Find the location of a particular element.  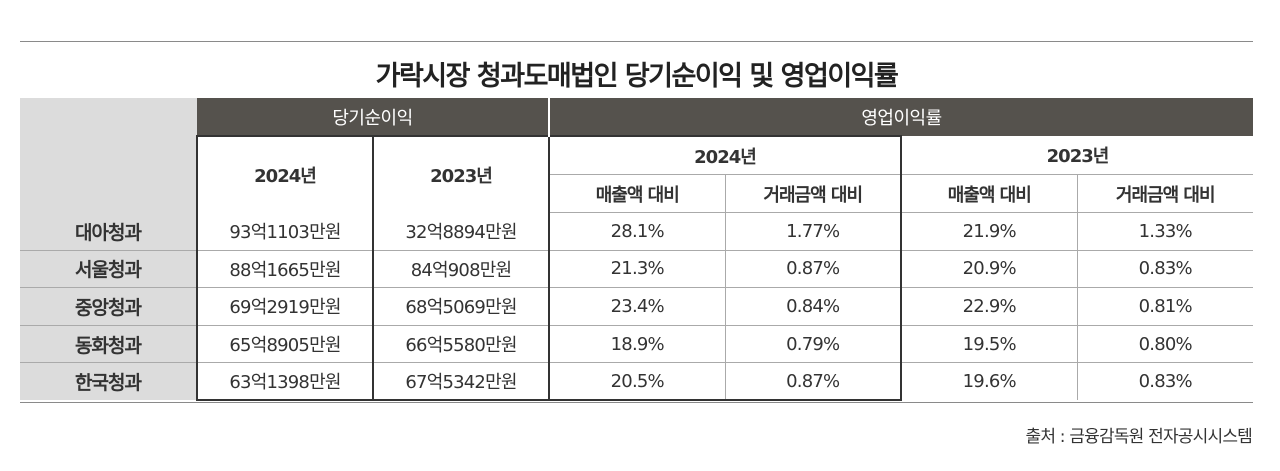

trade-ratio-2023-cell: 1.33% is located at coordinates (1164, 231).